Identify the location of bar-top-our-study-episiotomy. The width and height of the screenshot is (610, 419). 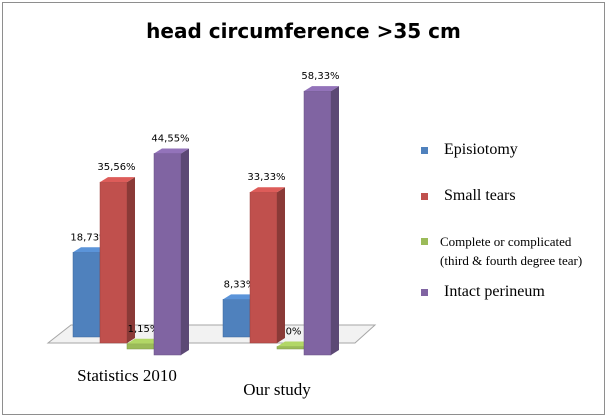
(240, 297).